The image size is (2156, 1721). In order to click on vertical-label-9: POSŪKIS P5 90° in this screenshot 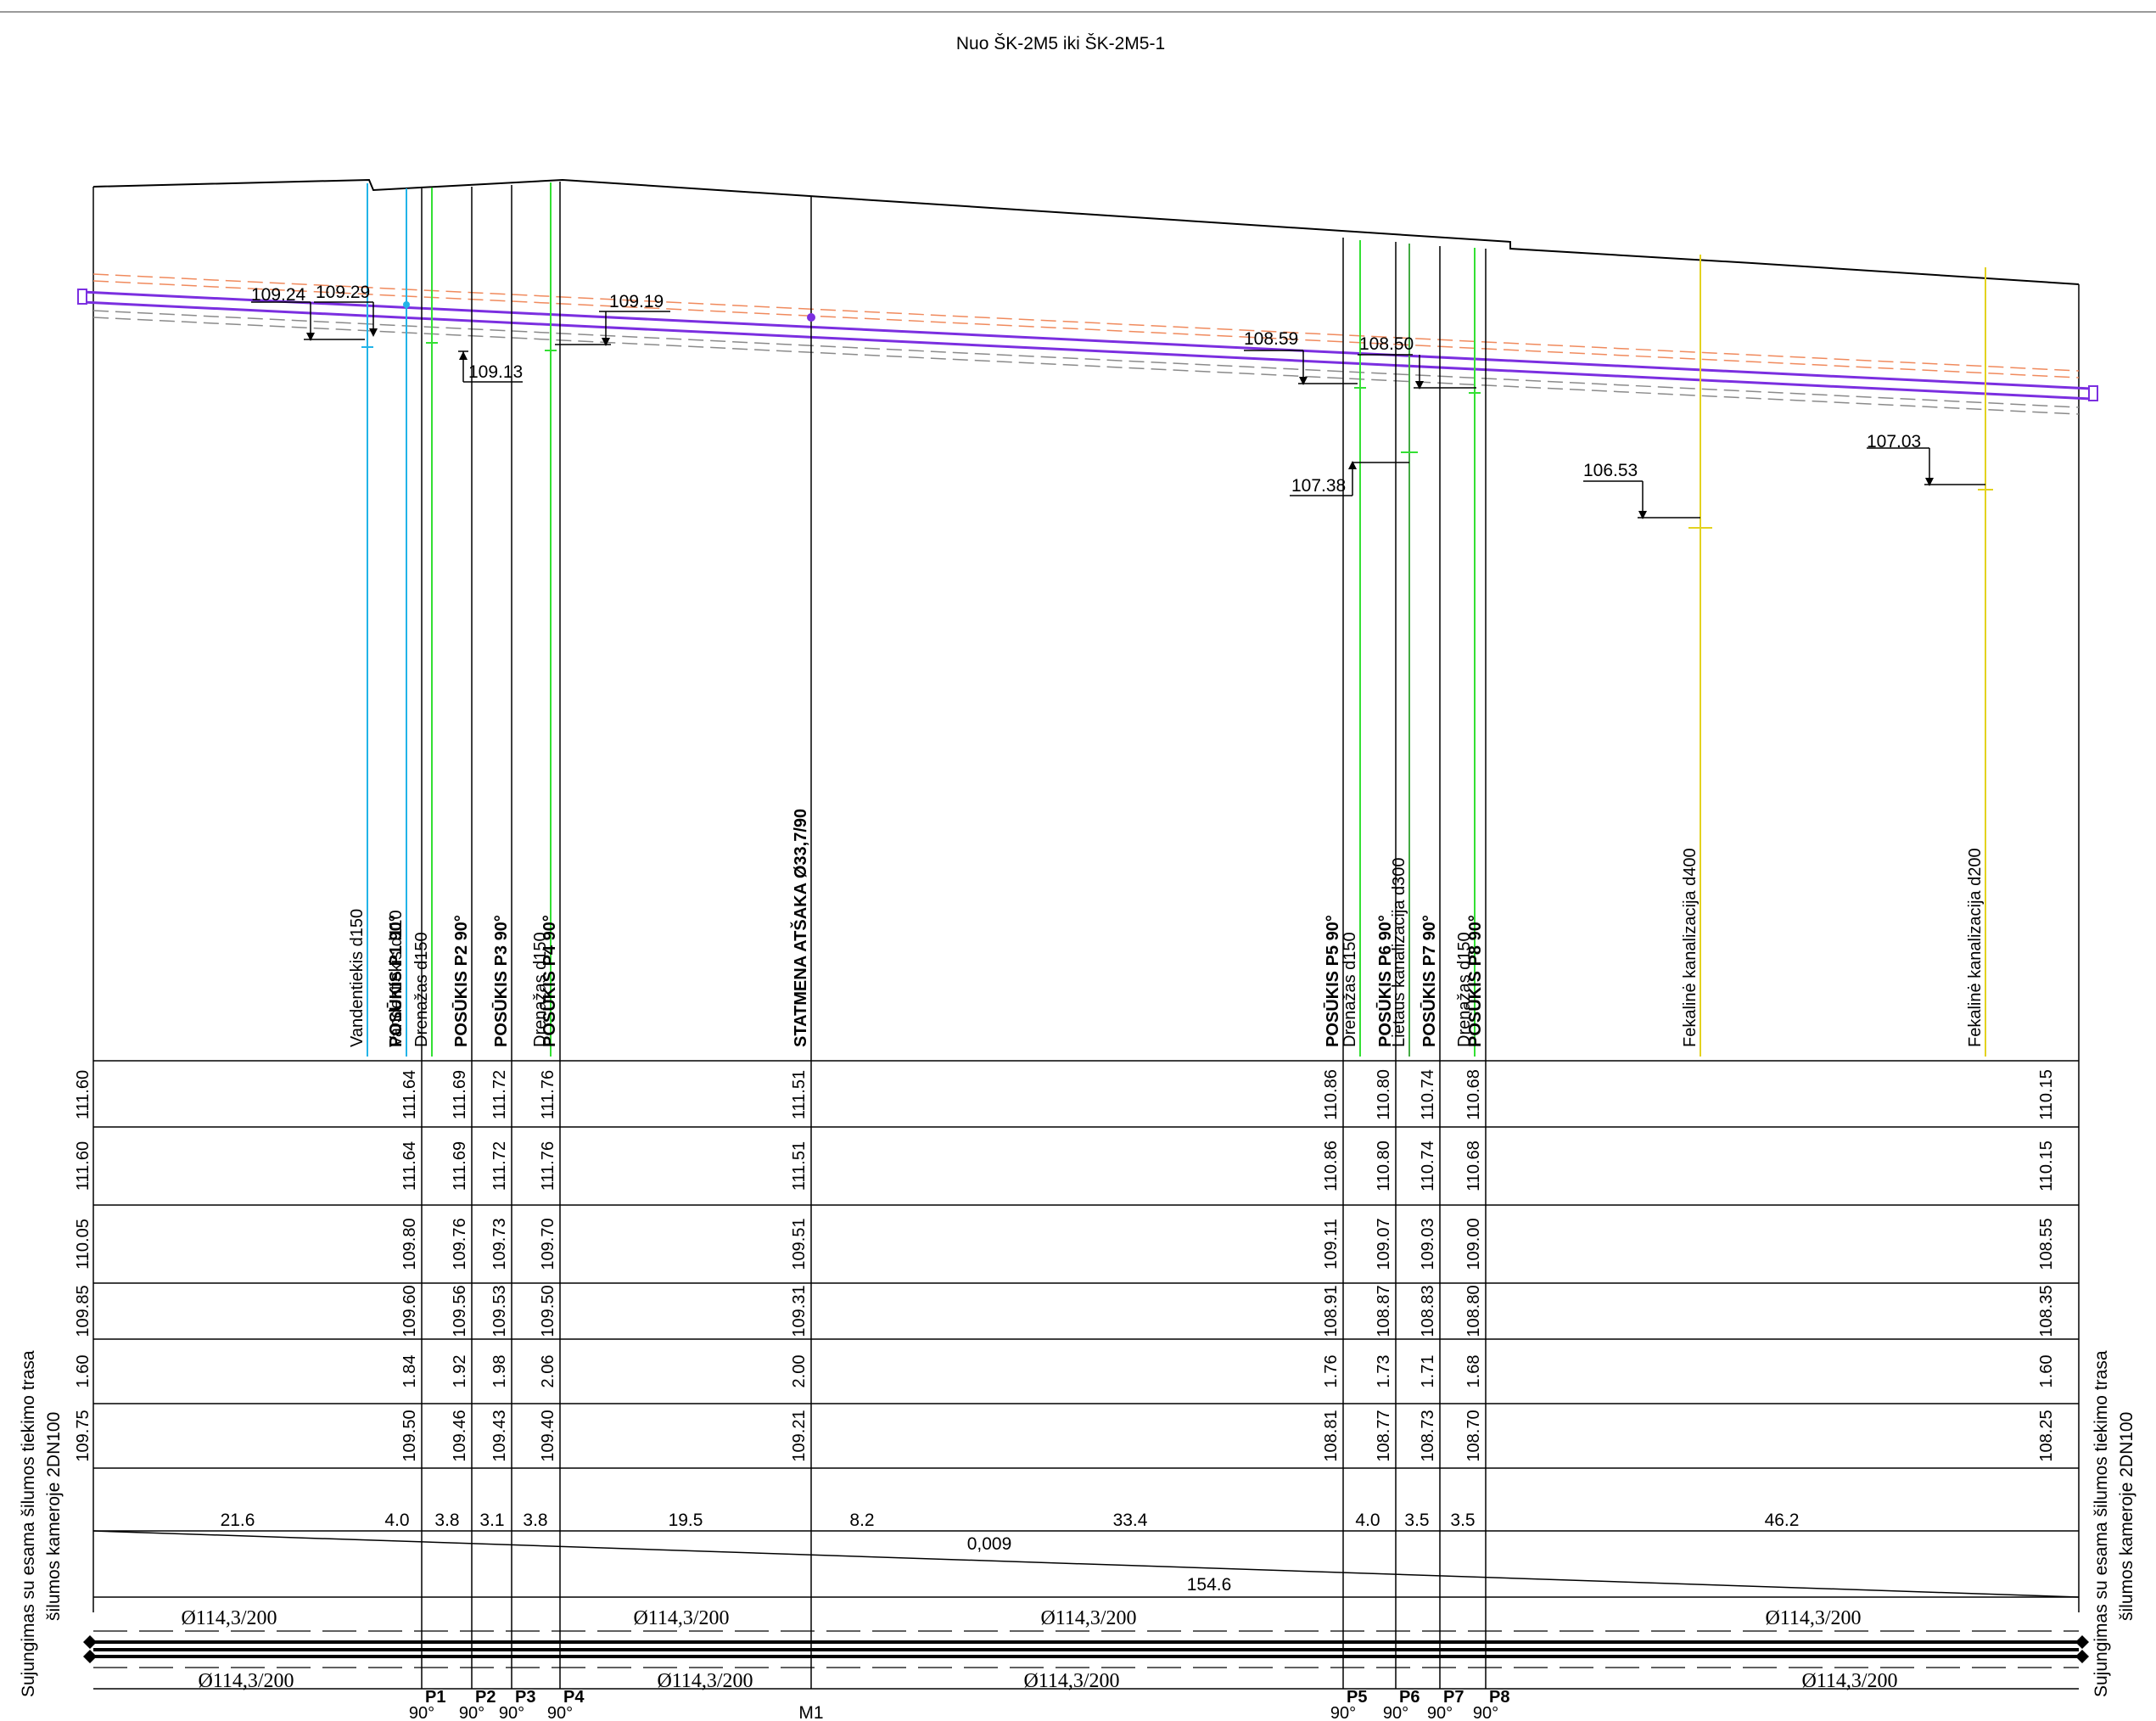, I will do `click(1333, 981)`.